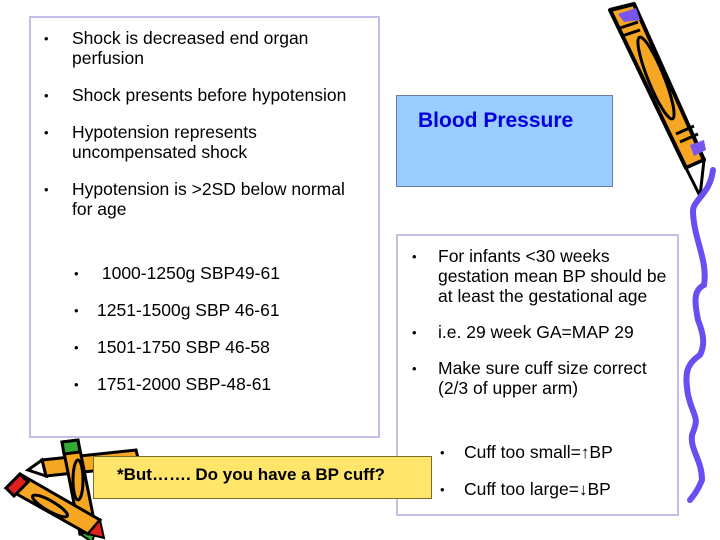  What do you see at coordinates (585, 452) in the screenshot?
I see `arrow-up-icon: ↑` at bounding box center [585, 452].